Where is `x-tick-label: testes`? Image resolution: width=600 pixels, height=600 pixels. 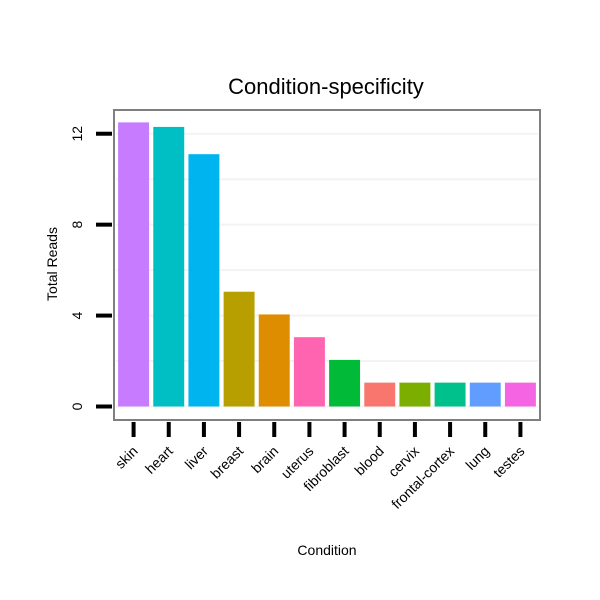 x-tick-label: testes is located at coordinates (509, 462).